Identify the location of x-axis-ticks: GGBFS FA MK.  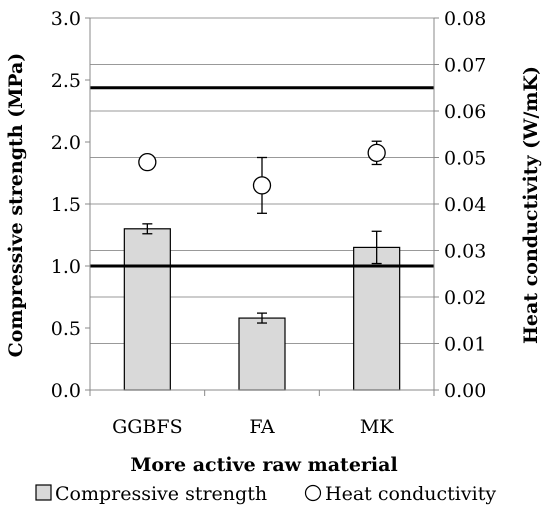
(262, 414).